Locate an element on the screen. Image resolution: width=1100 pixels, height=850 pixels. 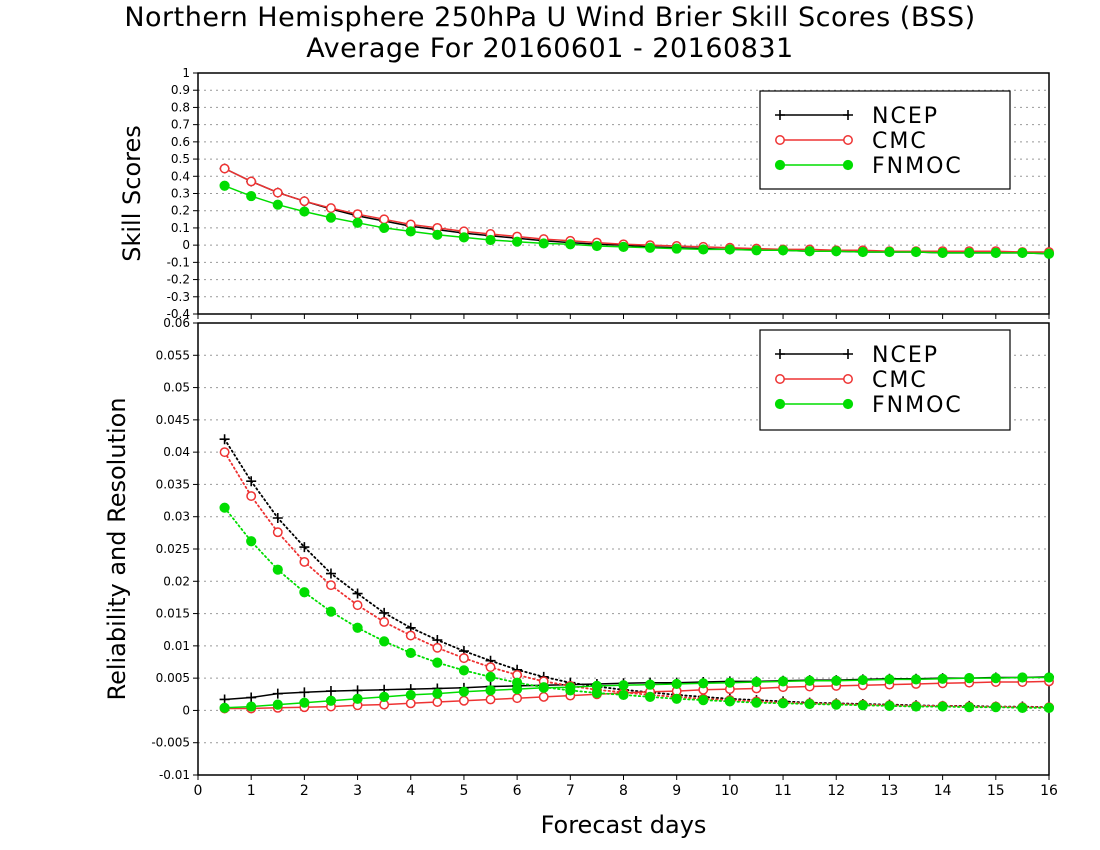
y-tick-label: 0.2 is located at coordinates (180, 211).